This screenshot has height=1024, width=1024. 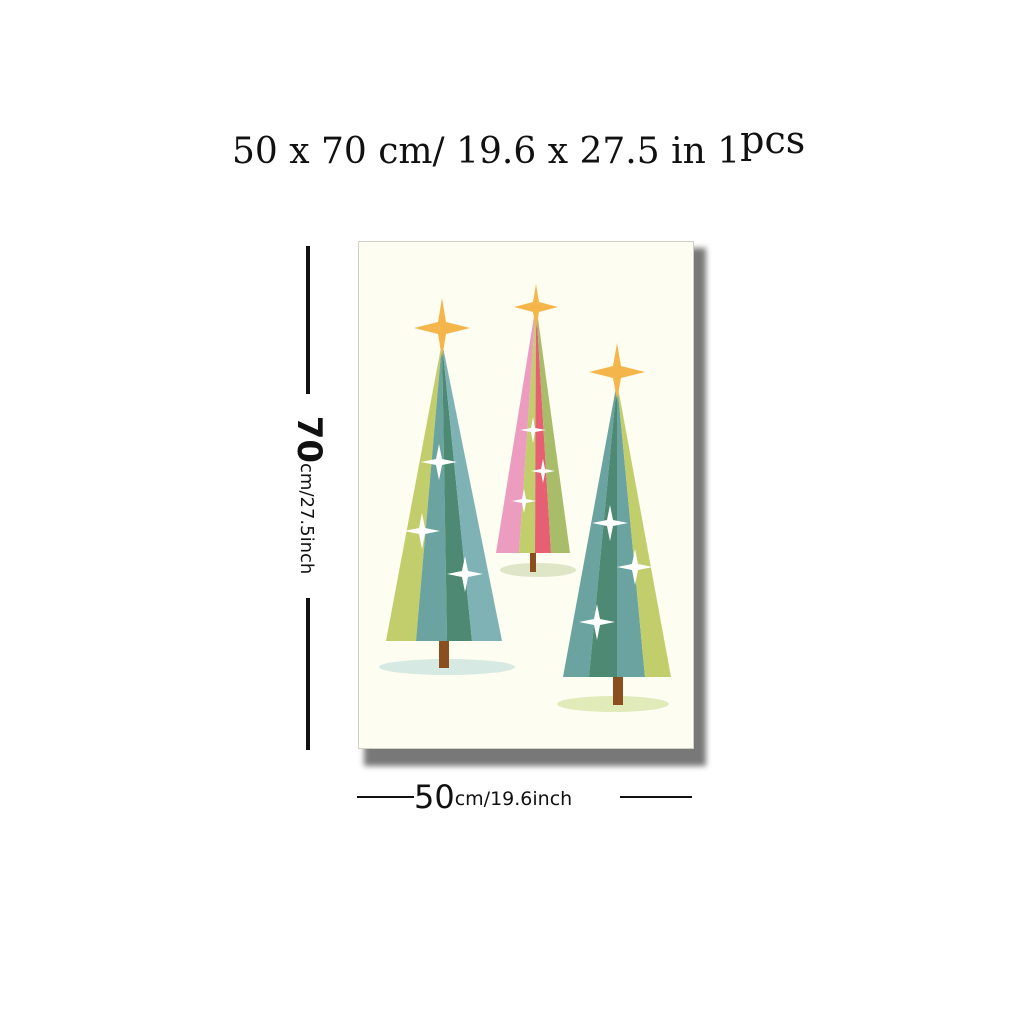 I want to click on width-dimension-label: 50cm/19.6inch, so click(x=493, y=797).